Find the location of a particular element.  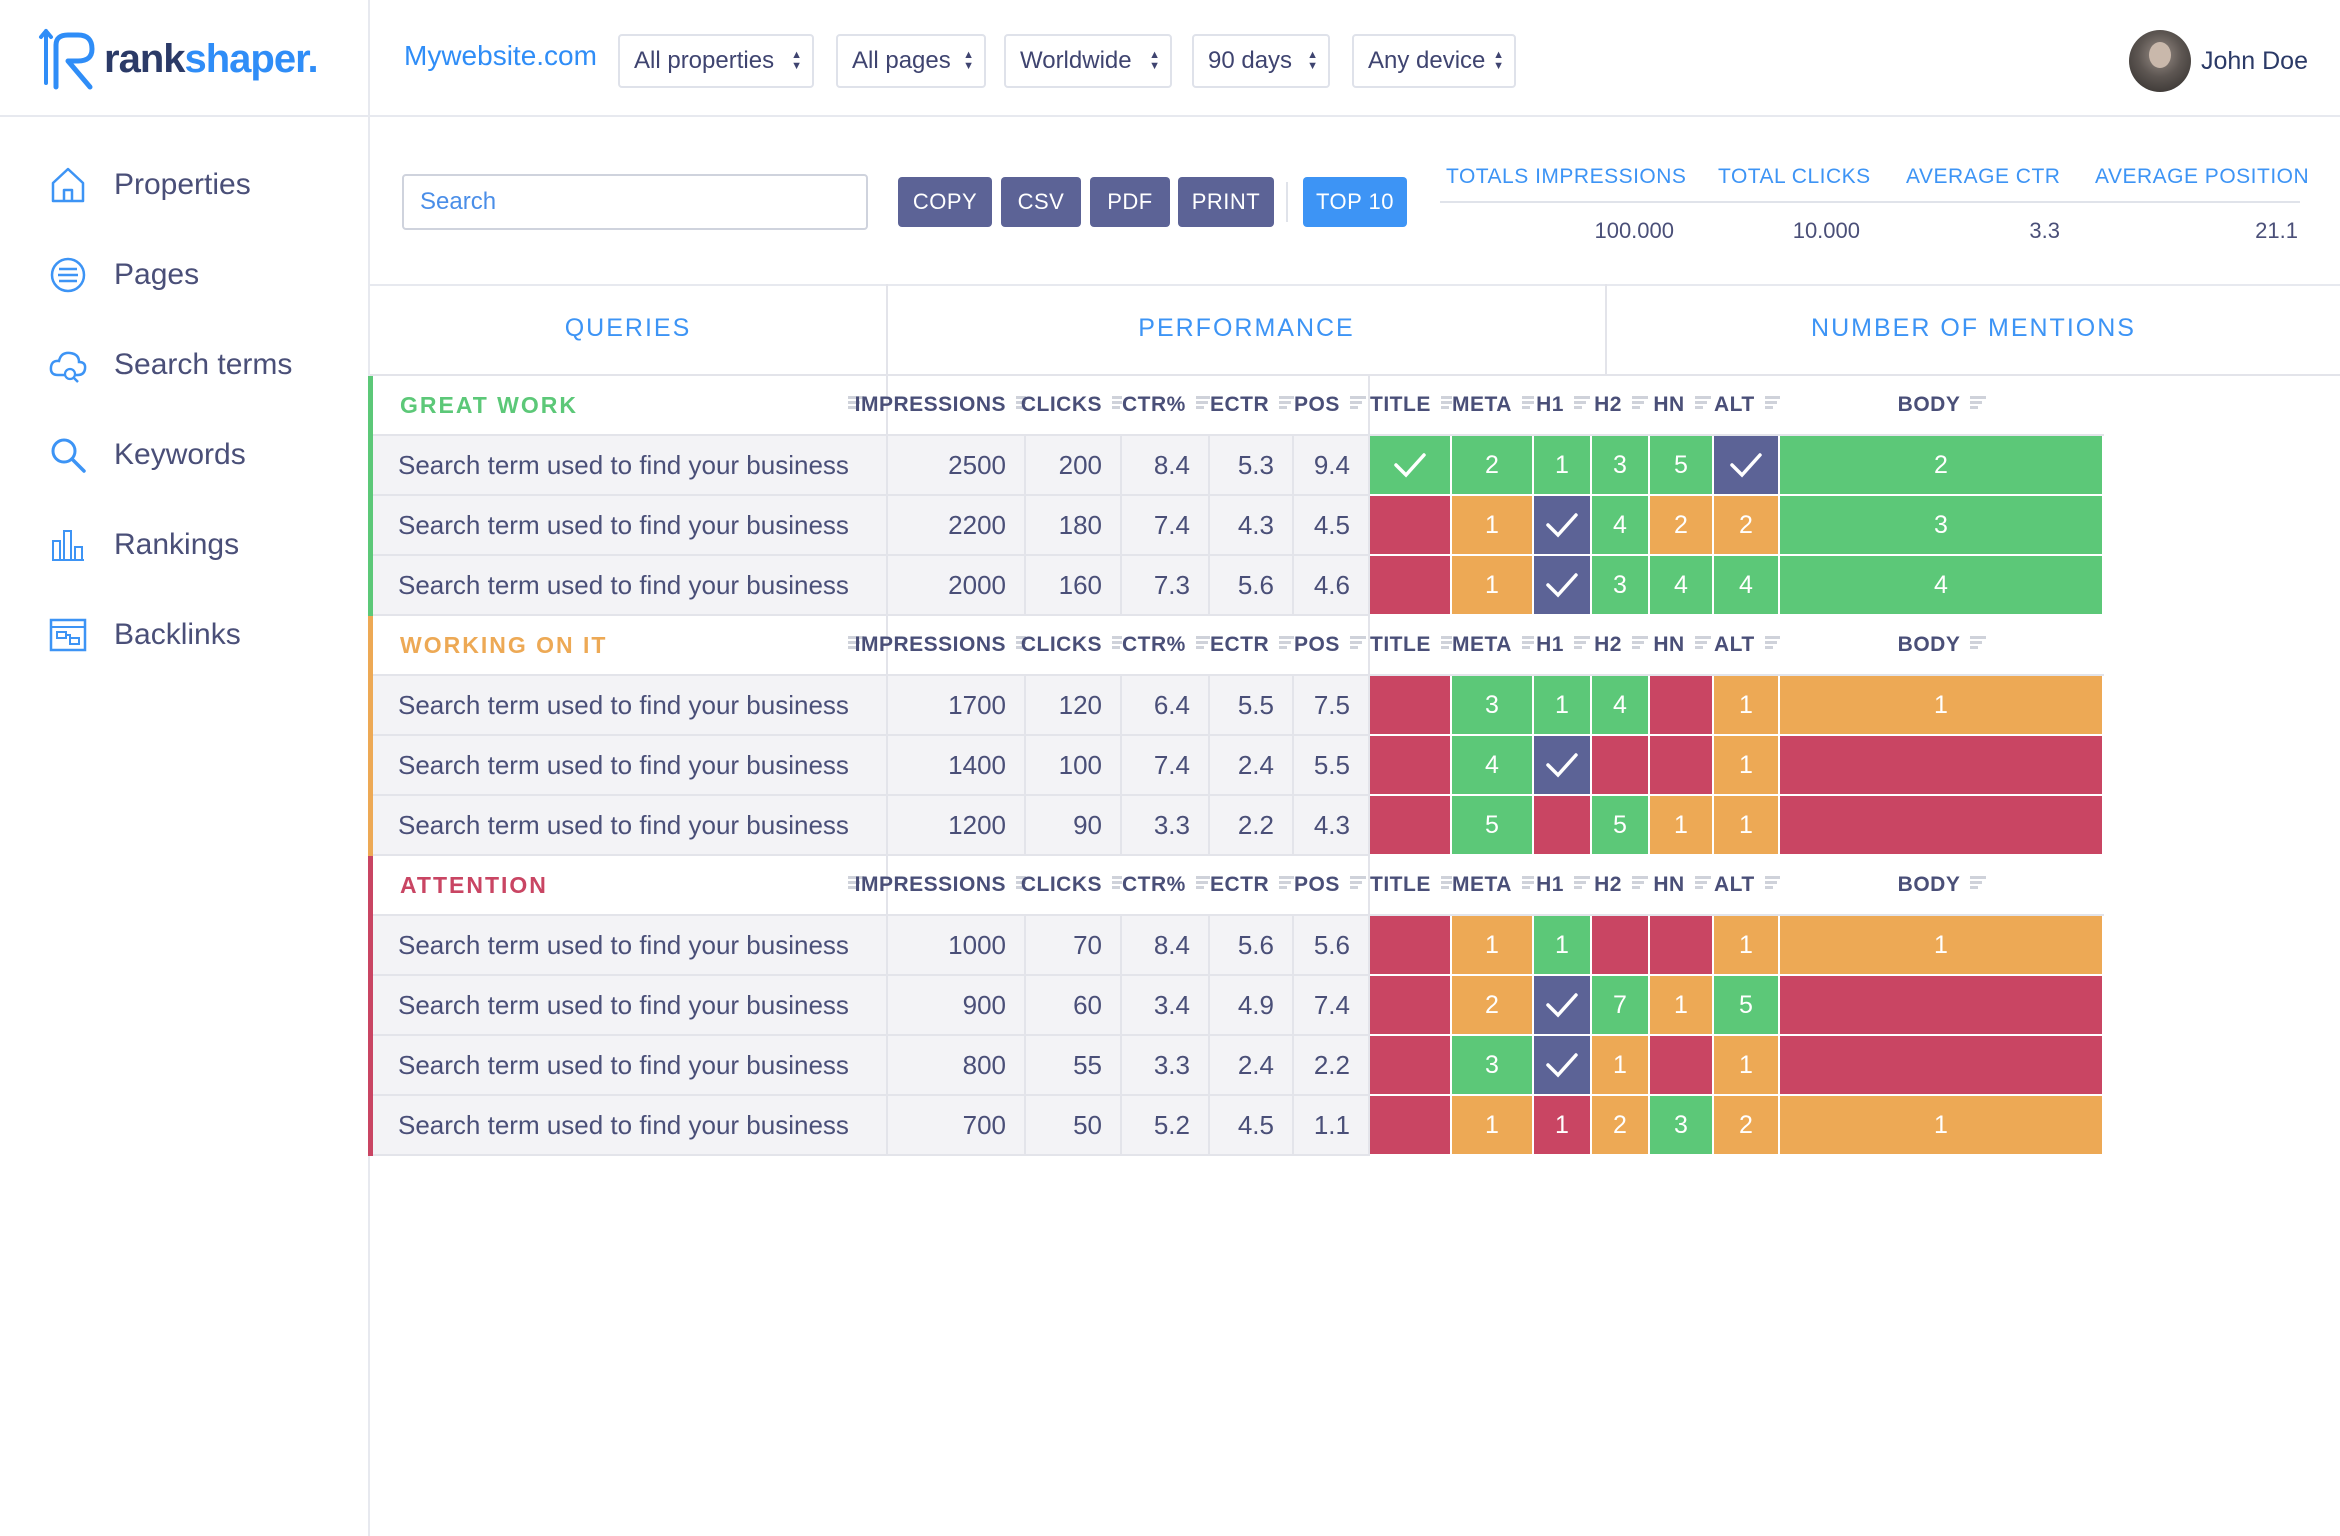

filter-device: Any device ▲ ▼ is located at coordinates (1434, 61).